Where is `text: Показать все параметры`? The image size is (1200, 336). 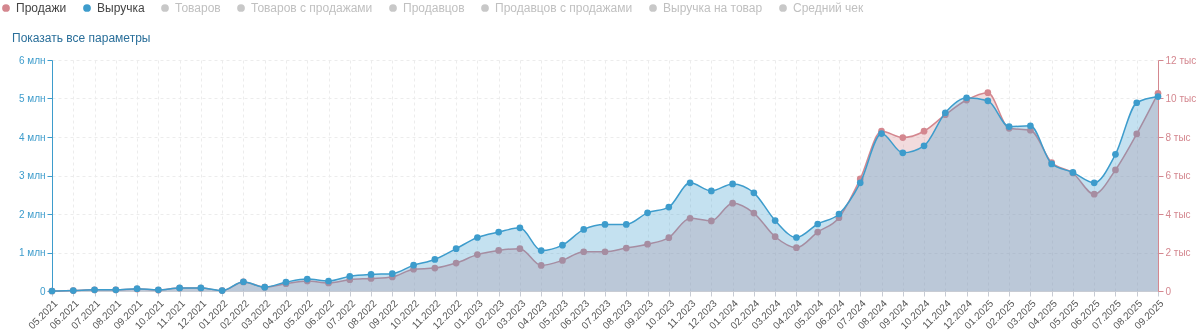 text: Показать все параметры is located at coordinates (81, 38).